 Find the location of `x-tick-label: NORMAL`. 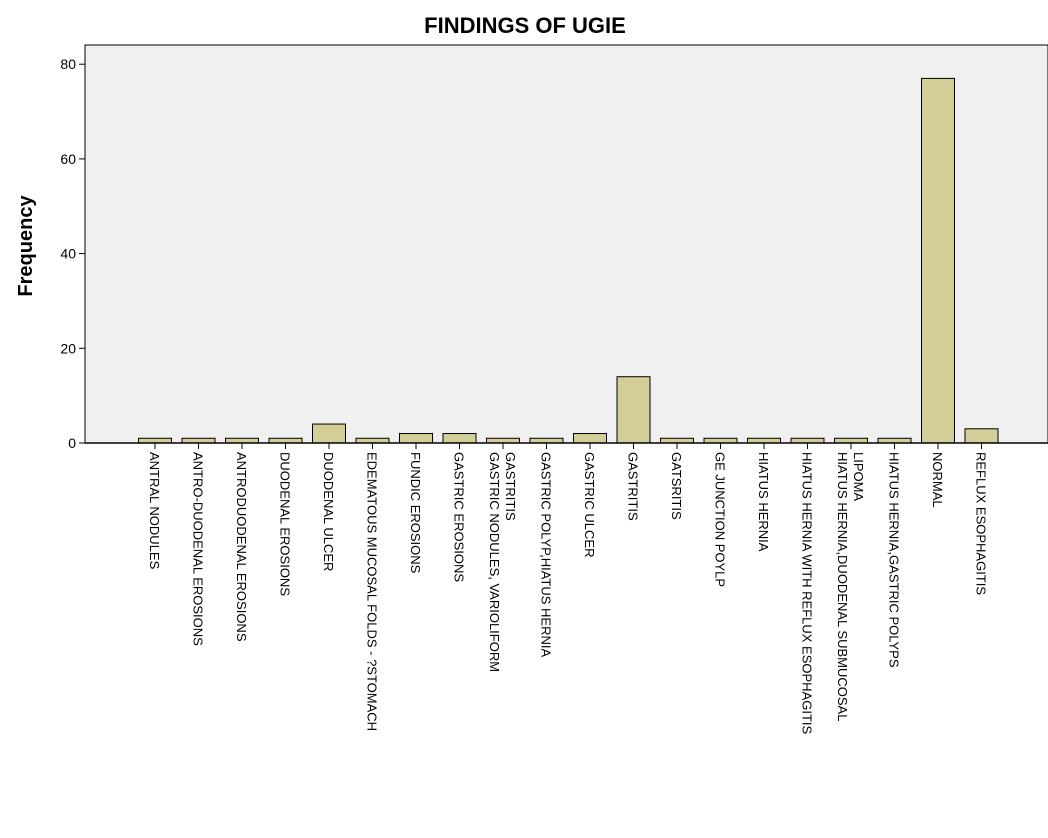

x-tick-label: NORMAL is located at coordinates (937, 480).